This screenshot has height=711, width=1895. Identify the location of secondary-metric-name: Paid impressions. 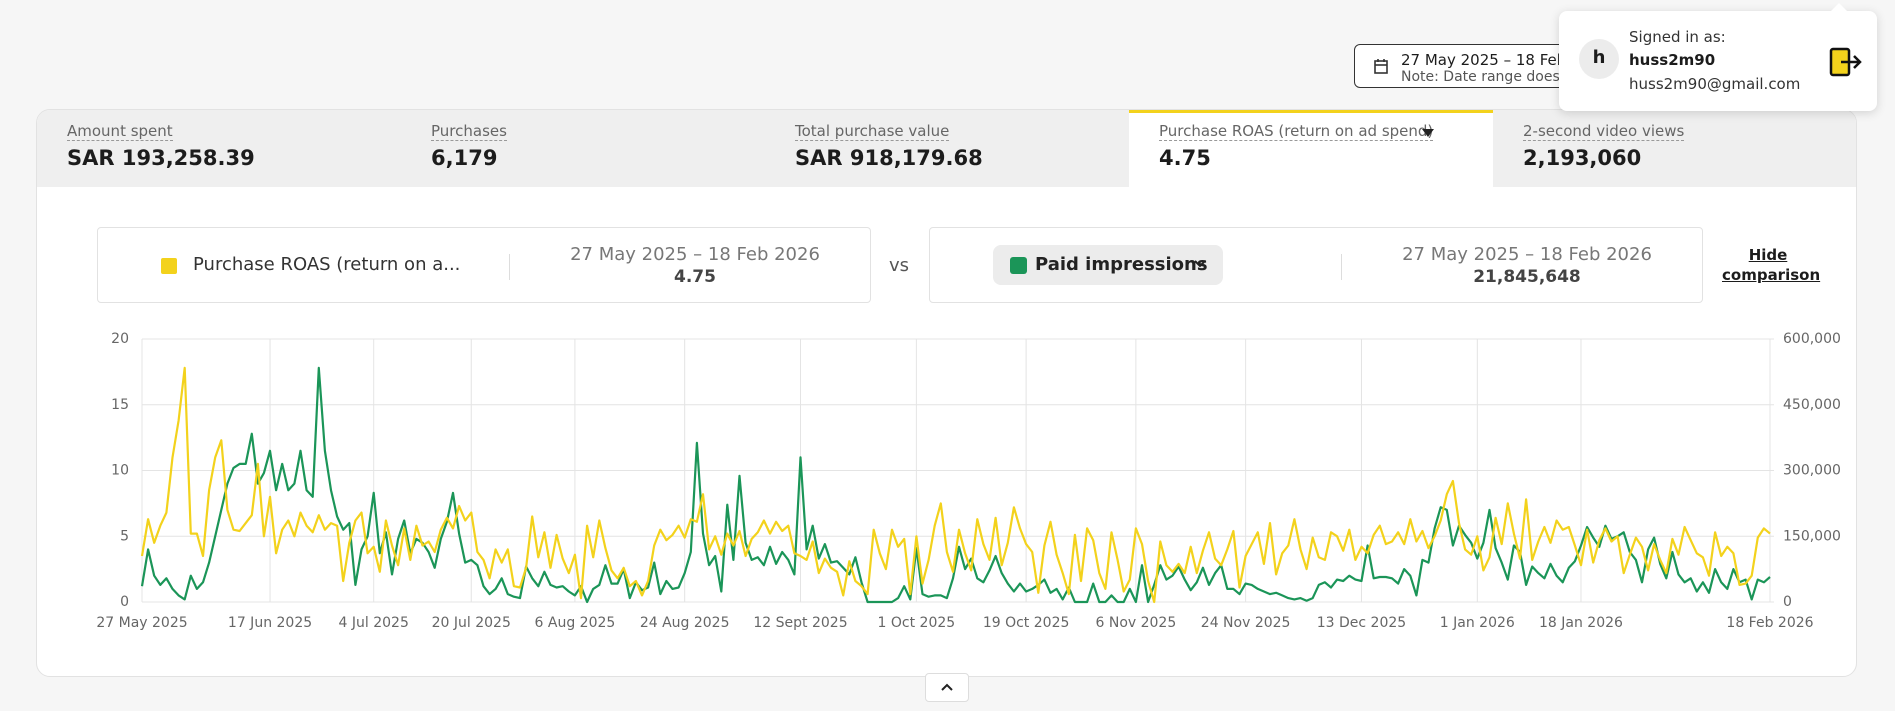
(1121, 264).